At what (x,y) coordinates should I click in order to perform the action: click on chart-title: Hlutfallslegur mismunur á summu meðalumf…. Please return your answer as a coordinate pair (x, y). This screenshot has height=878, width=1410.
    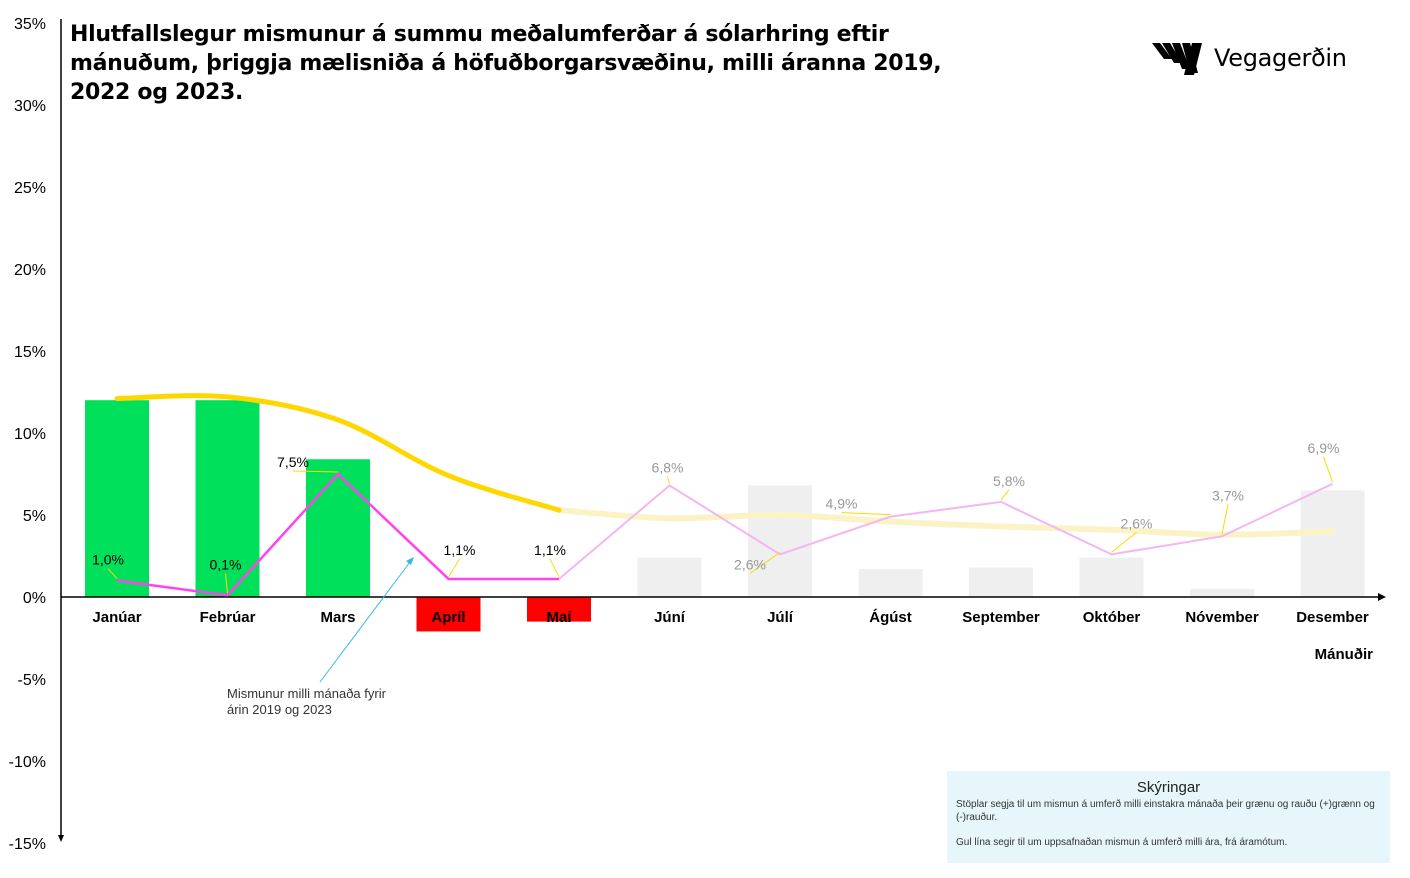
    Looking at the image, I should click on (506, 63).